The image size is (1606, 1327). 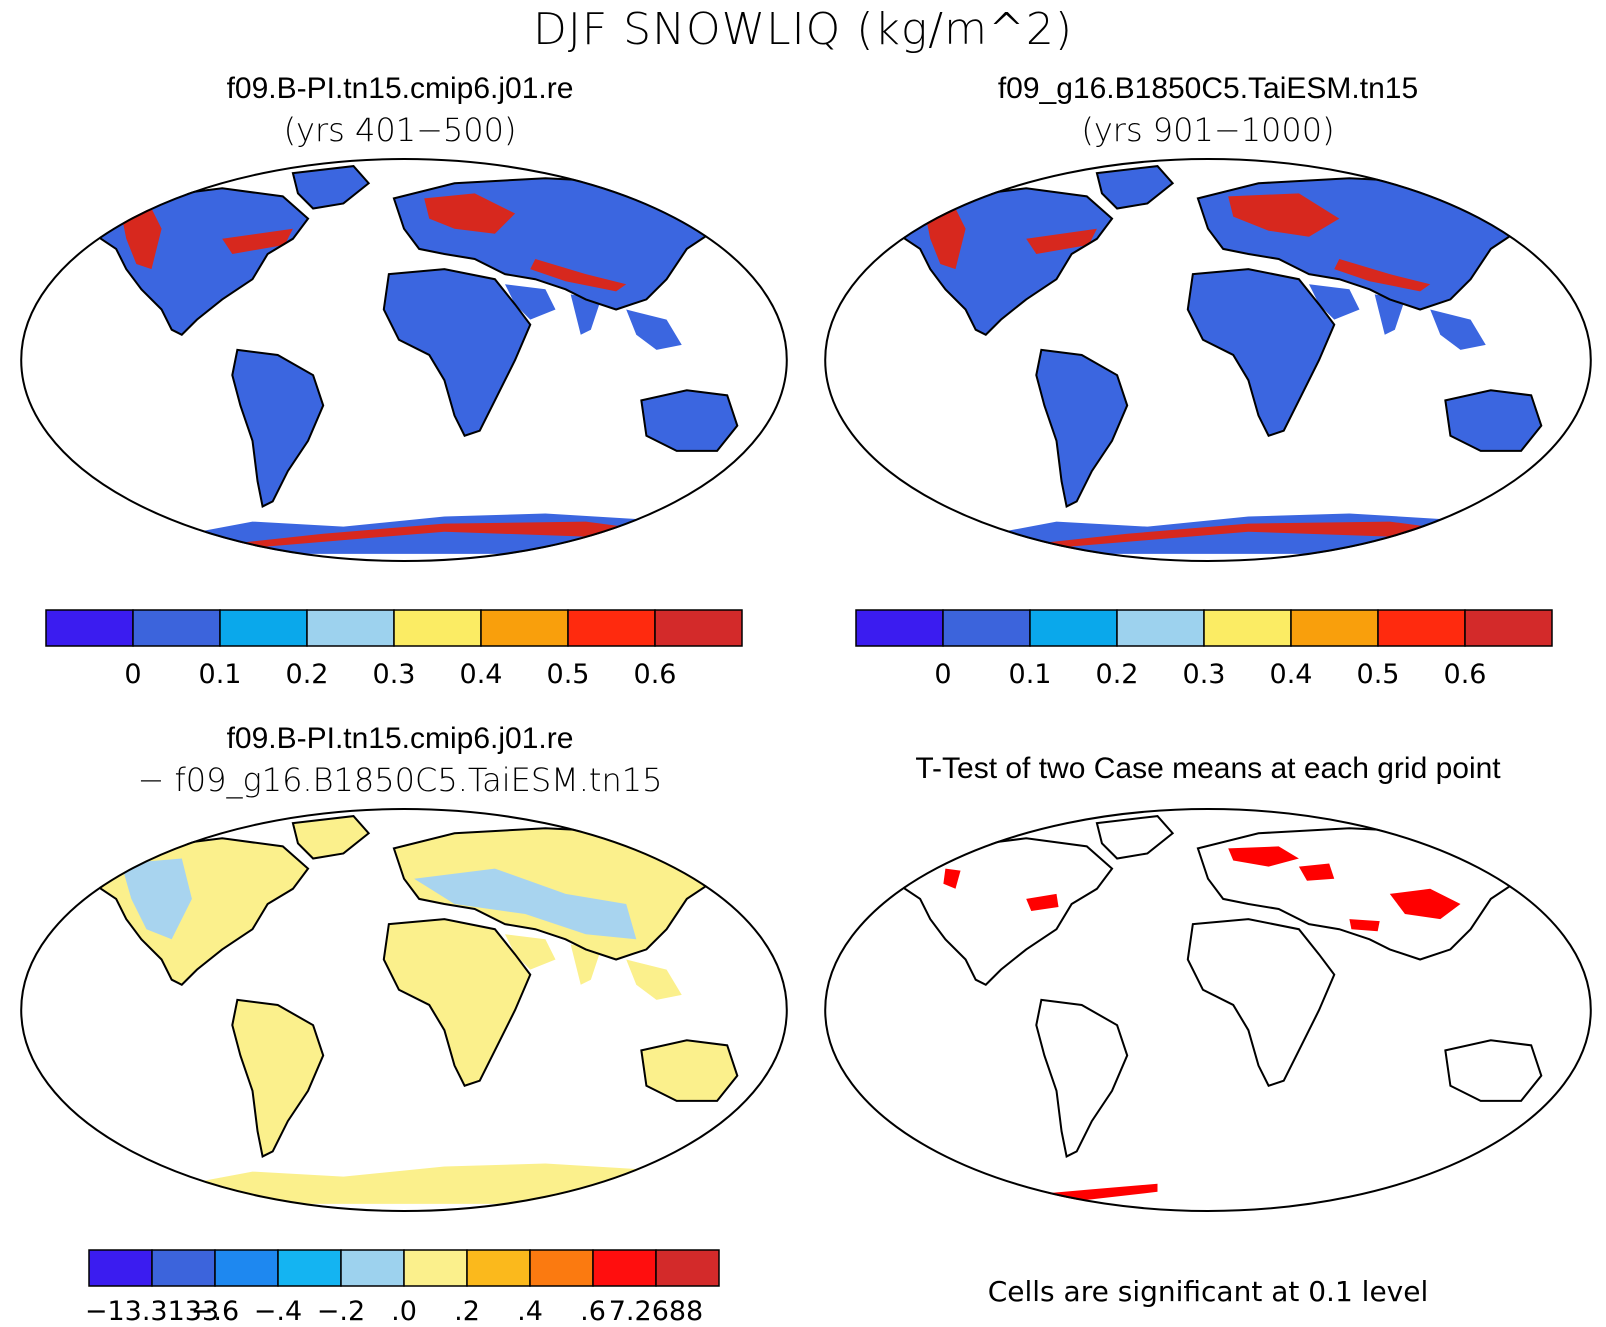 What do you see at coordinates (802, 29) in the screenshot?
I see `figure-title: DJF SNOWLIQ (kg/m^2)` at bounding box center [802, 29].